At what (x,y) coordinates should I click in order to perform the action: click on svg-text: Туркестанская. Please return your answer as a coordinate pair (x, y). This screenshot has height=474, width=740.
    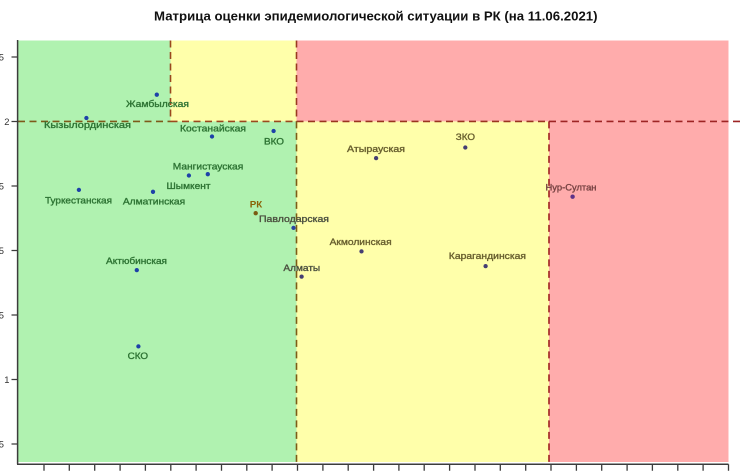
    Looking at the image, I should click on (78, 199).